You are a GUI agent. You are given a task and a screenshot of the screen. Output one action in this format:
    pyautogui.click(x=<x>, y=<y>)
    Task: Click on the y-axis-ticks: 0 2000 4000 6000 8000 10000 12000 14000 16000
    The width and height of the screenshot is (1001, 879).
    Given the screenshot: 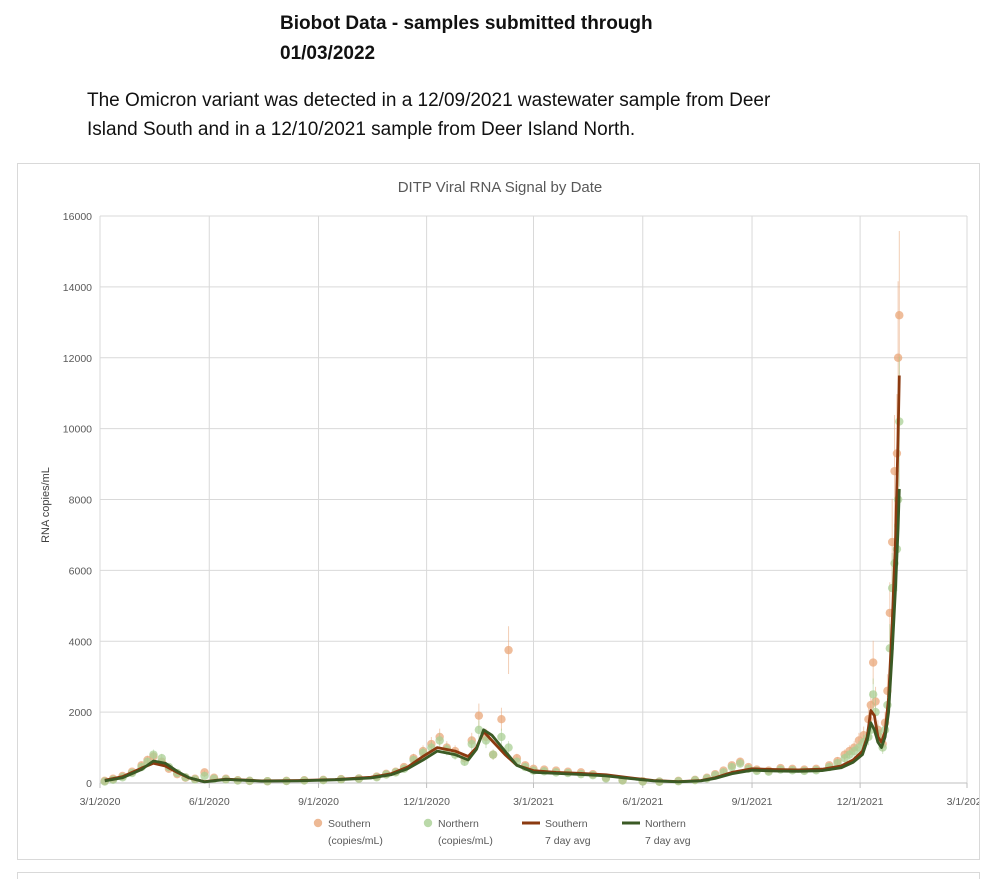 What is the action you would take?
    pyautogui.click(x=77, y=500)
    